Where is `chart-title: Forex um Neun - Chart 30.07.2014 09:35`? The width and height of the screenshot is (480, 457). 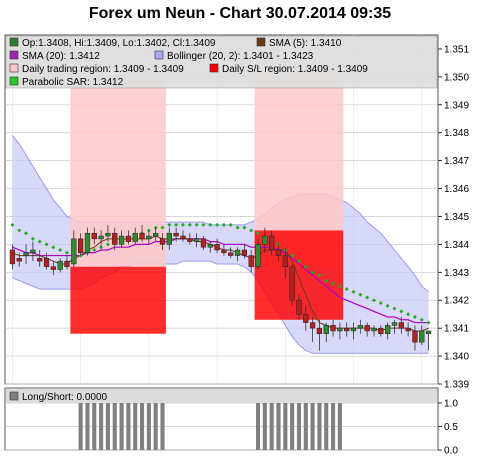 chart-title: Forex um Neun - Chart 30.07.2014 09:35 is located at coordinates (240, 13).